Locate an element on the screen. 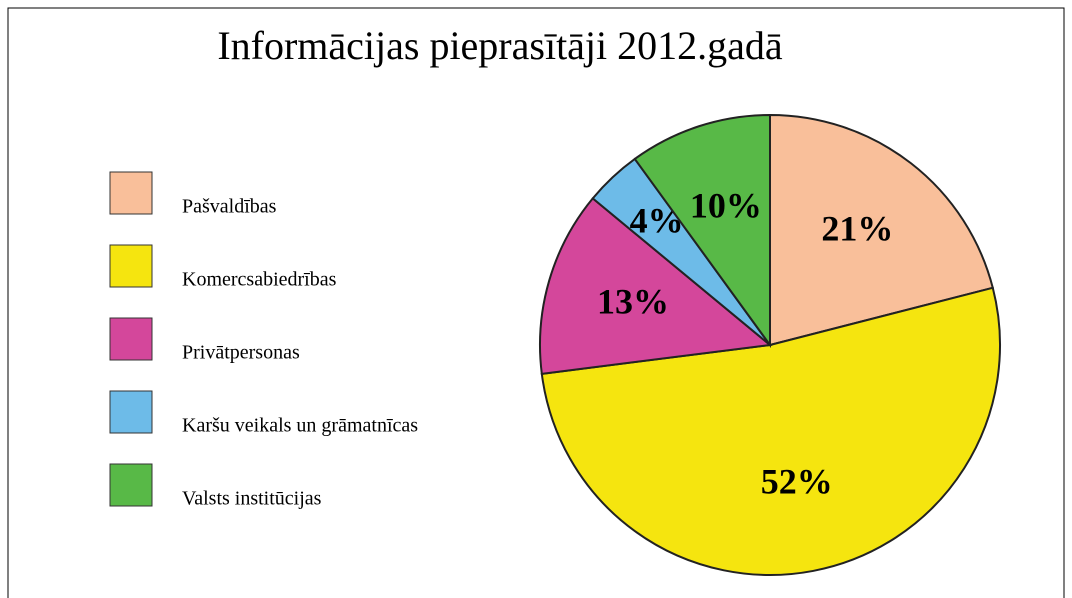  legend-label: Privātpersonas is located at coordinates (241, 353).